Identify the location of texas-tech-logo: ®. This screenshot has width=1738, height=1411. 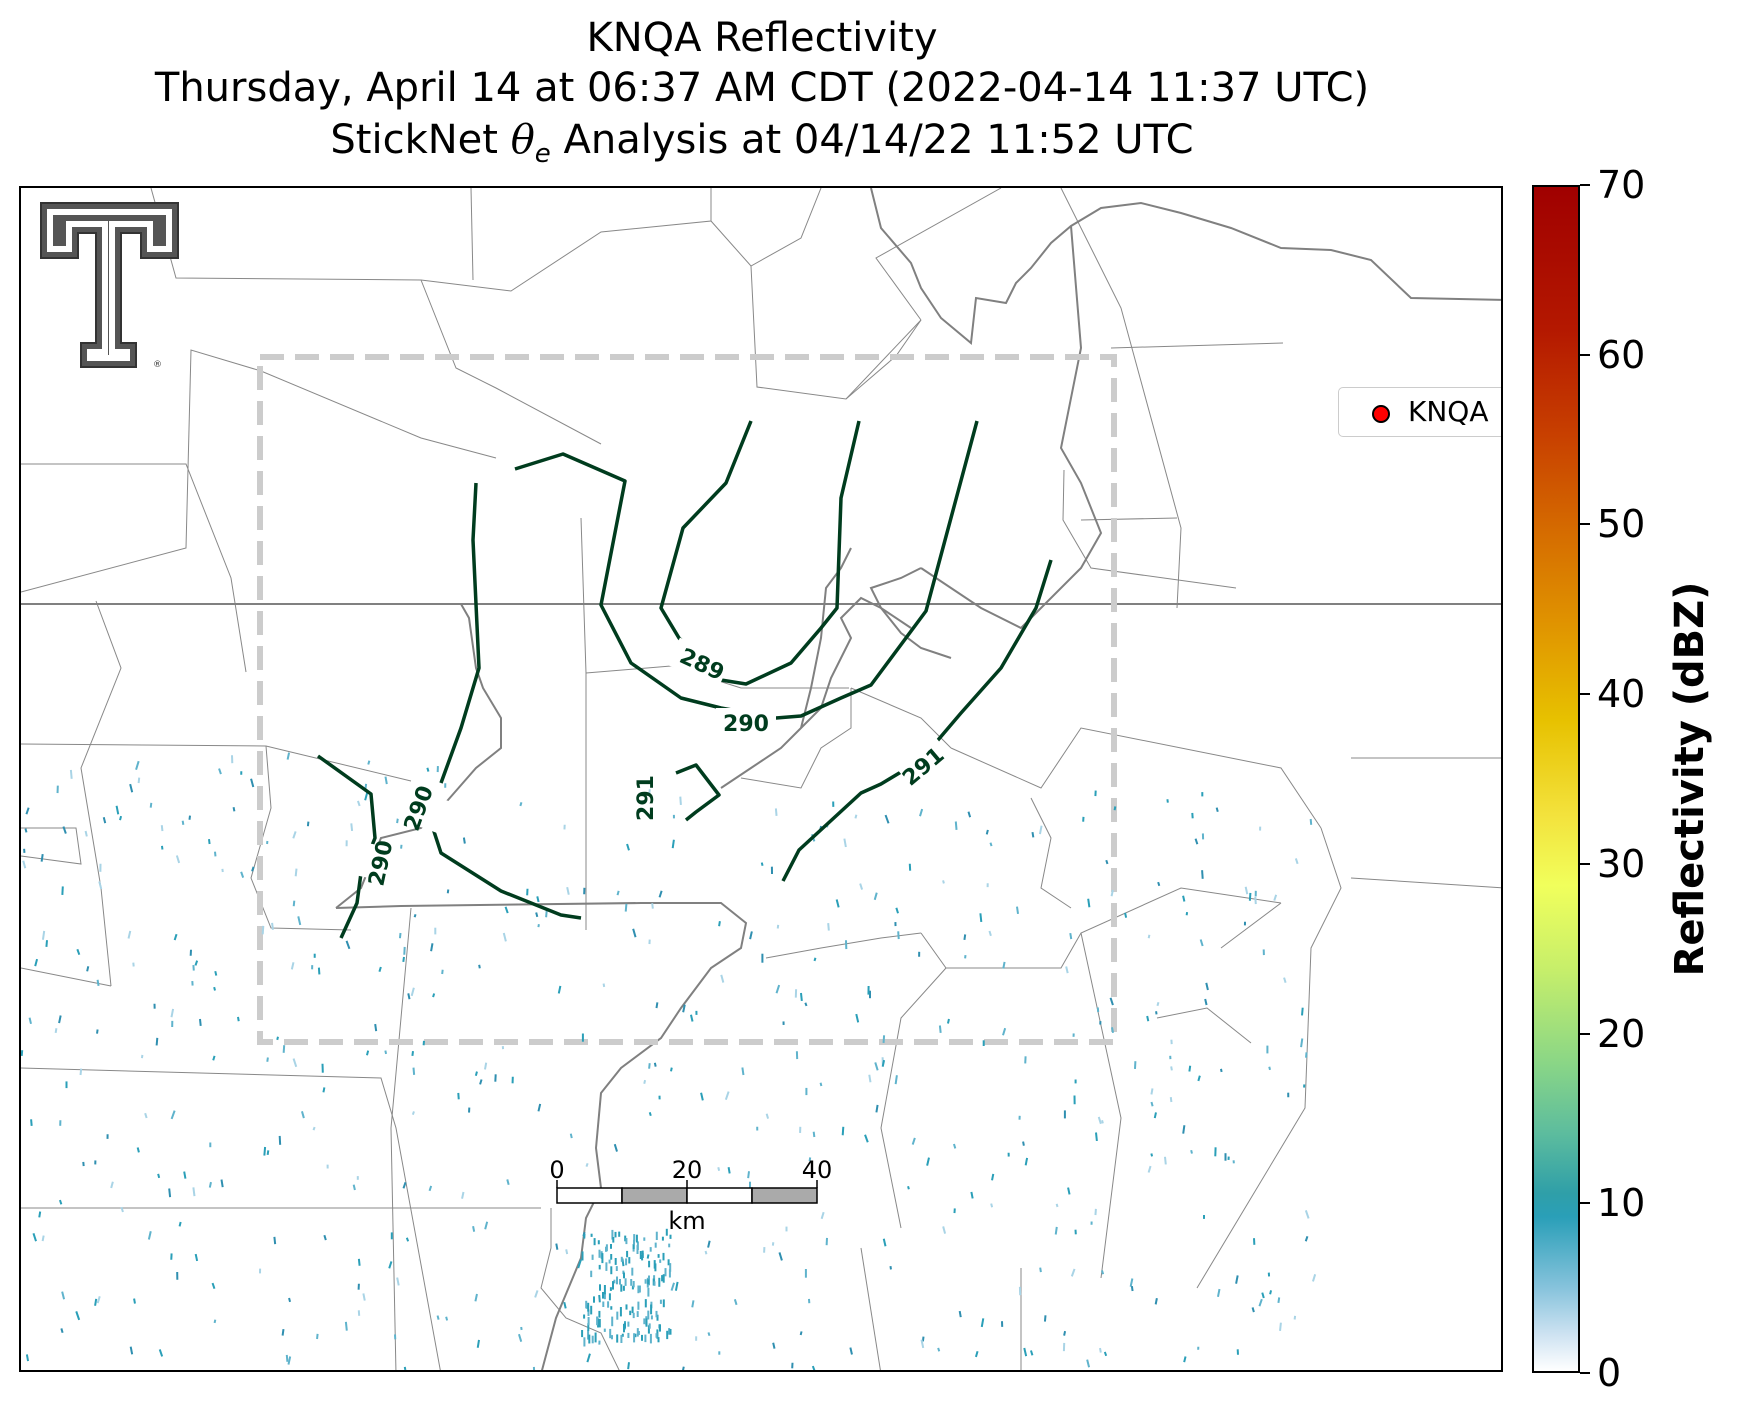
(109, 286).